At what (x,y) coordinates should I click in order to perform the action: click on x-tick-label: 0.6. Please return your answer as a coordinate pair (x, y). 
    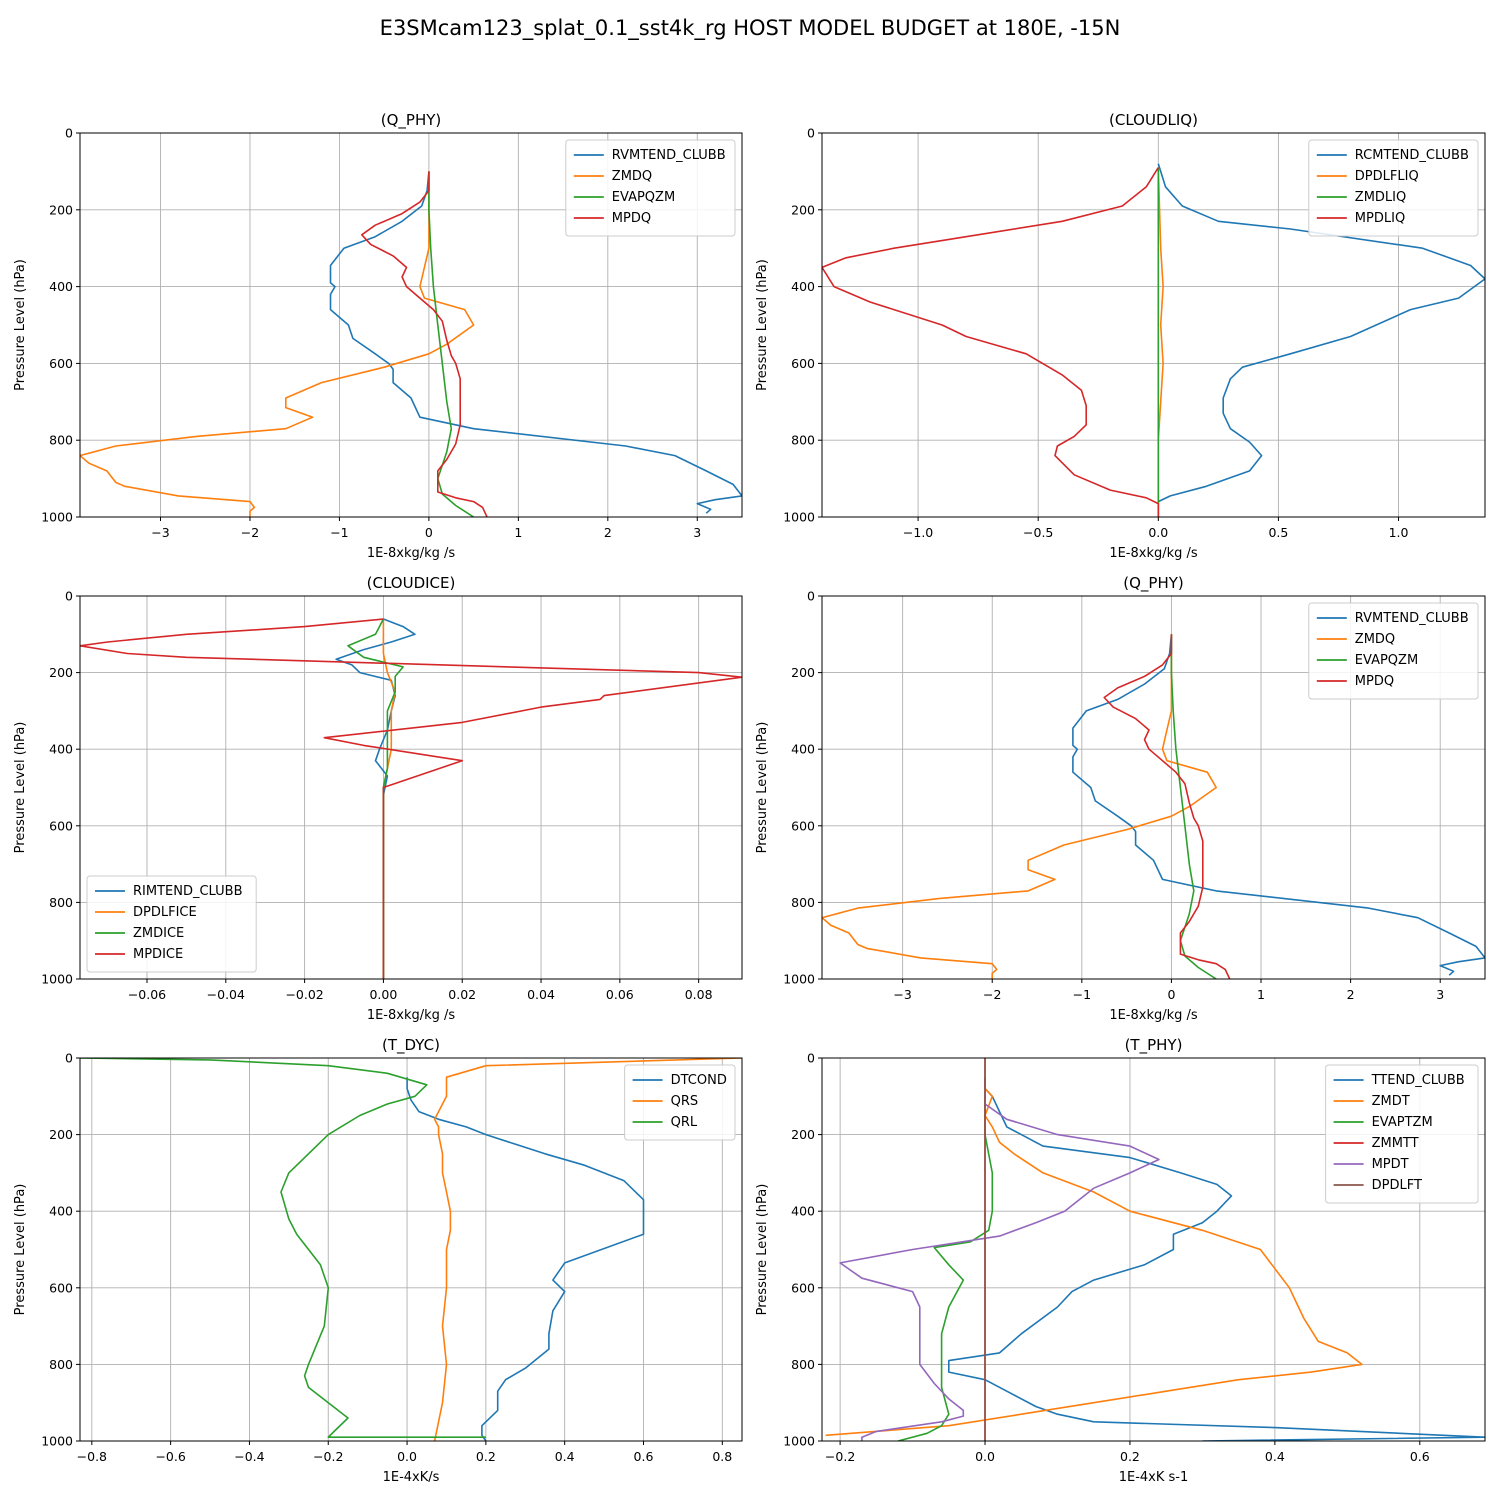
    Looking at the image, I should click on (1420, 1456).